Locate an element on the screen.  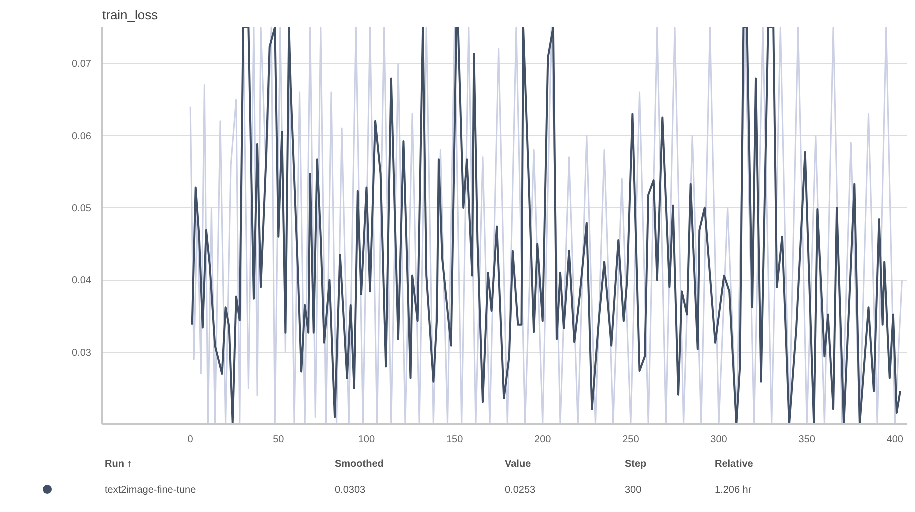
text: 1.206 hr is located at coordinates (733, 491).